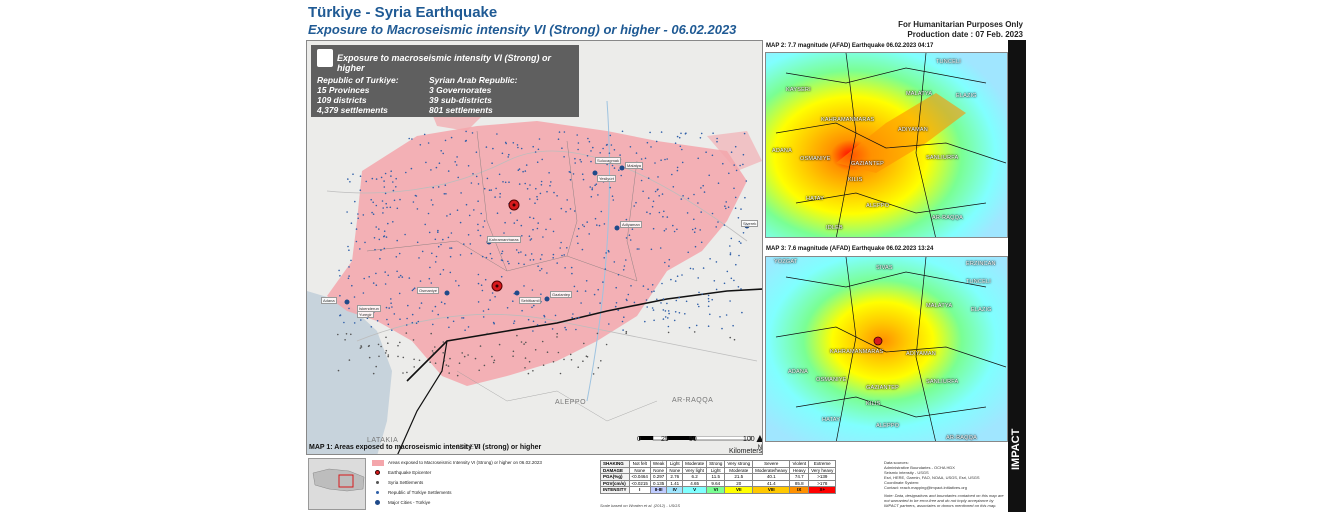 Image resolution: width=1333 pixels, height=520 pixels. What do you see at coordinates (1016, 449) in the screenshot?
I see `impact-logo: IMPACT` at bounding box center [1016, 449].